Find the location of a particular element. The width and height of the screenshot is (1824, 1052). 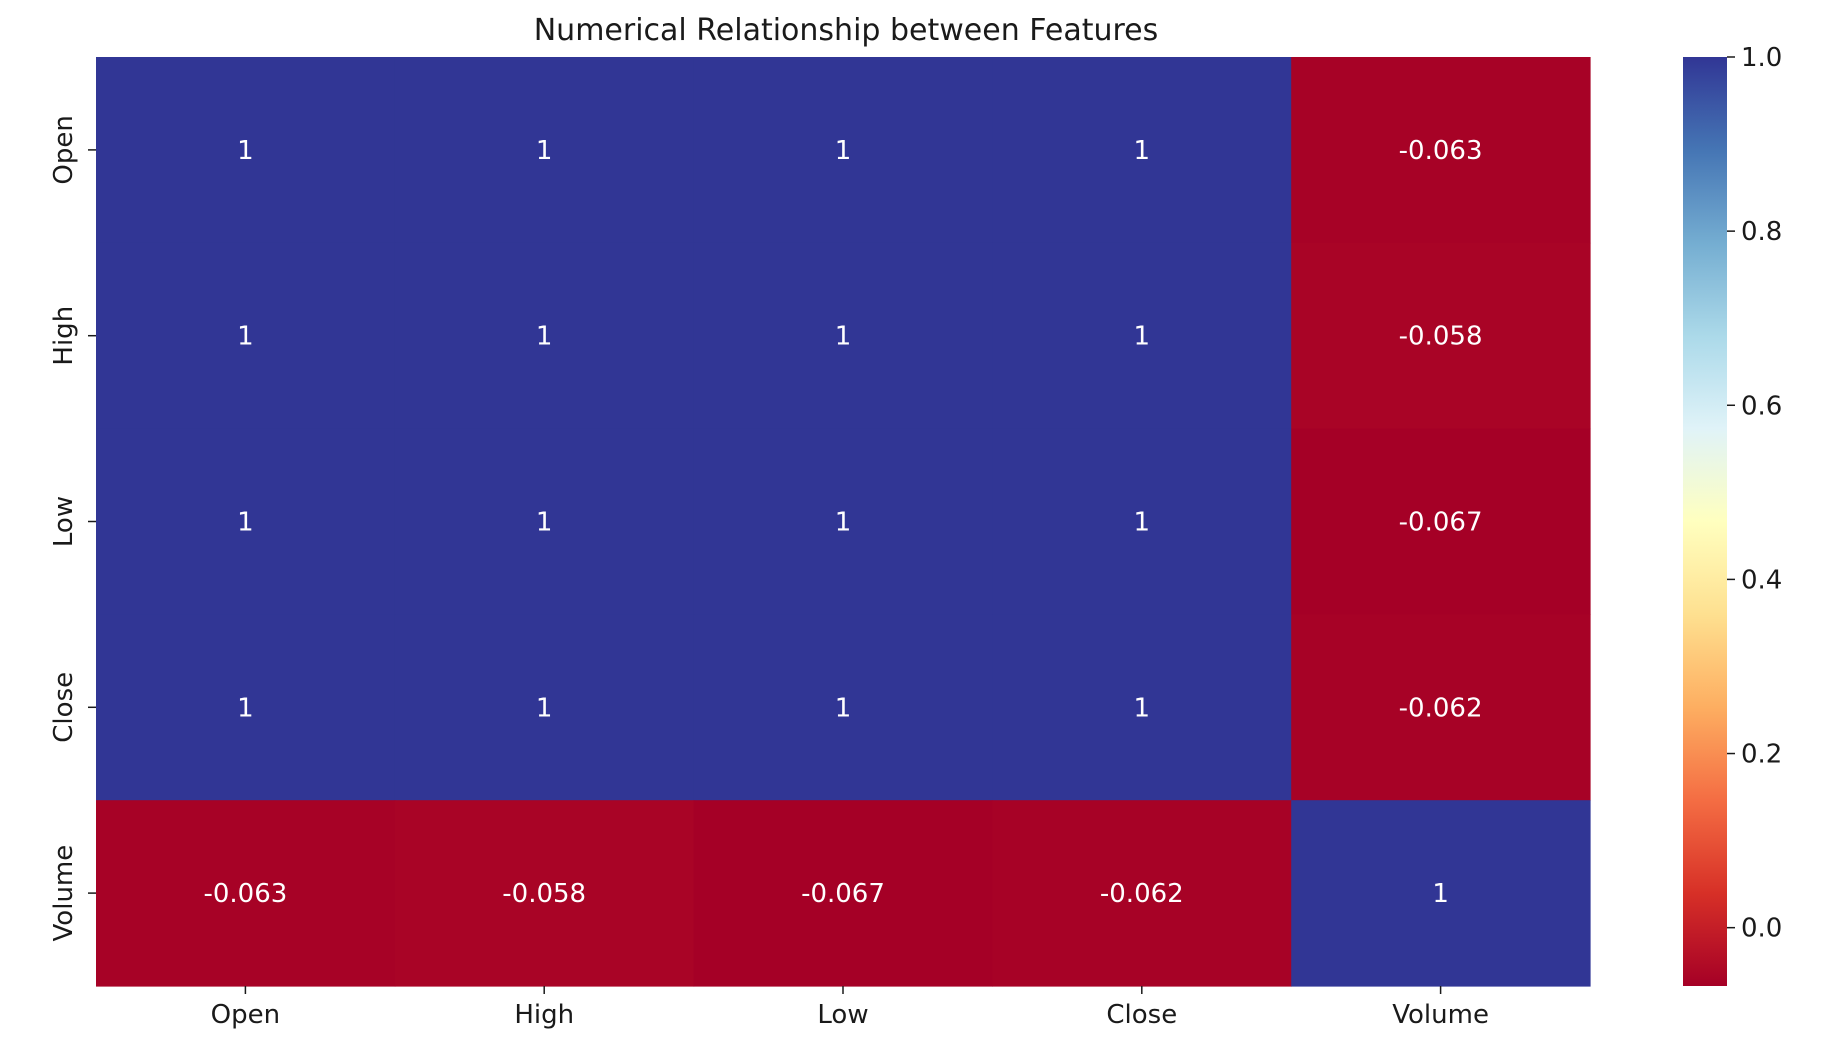

colorbar-tick-label: 0.0 is located at coordinates (1761, 929).